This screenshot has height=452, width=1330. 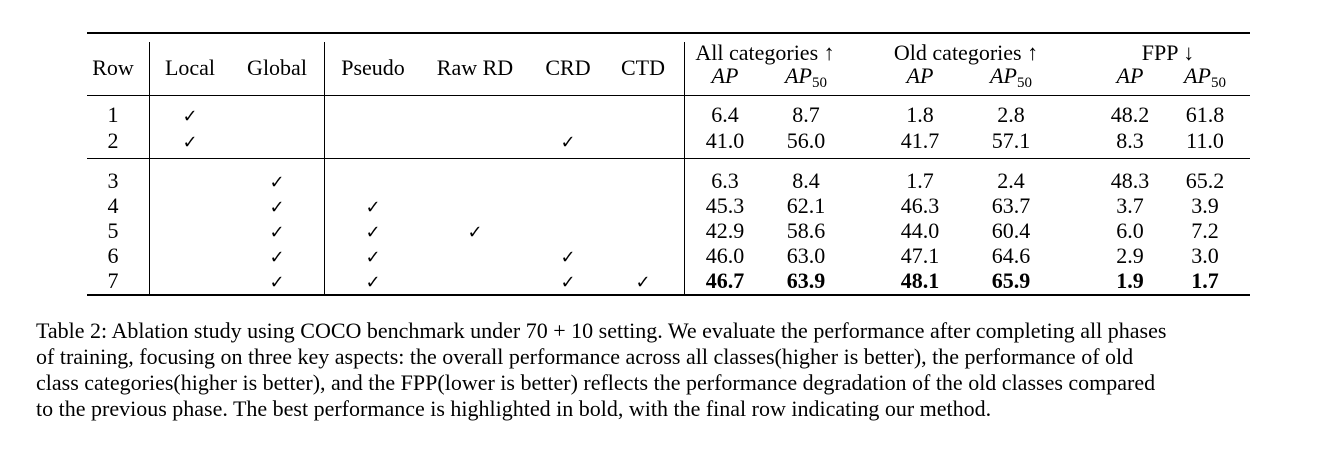 I want to click on table-cell: 65.9, so click(x=1011, y=280).